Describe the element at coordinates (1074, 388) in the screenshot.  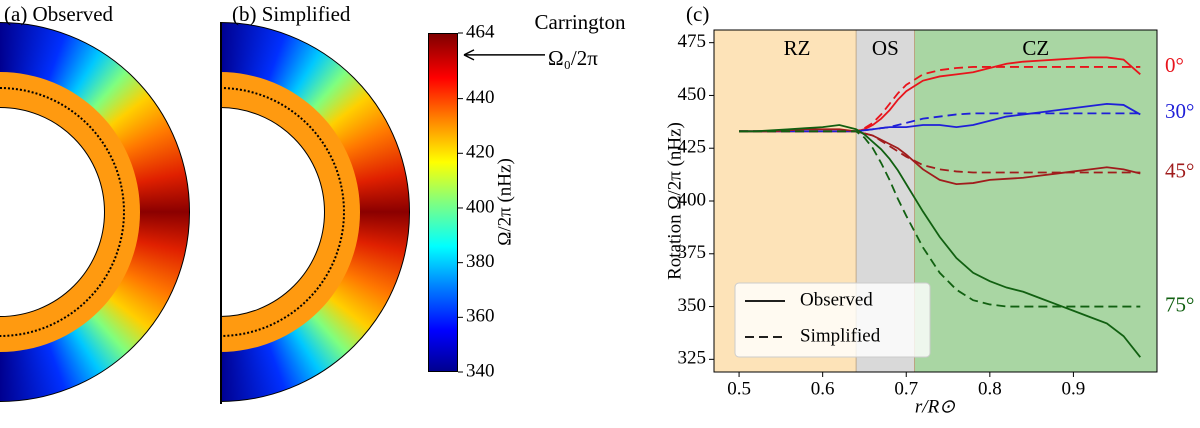
I see `x-tick-label: 0.9` at that location.